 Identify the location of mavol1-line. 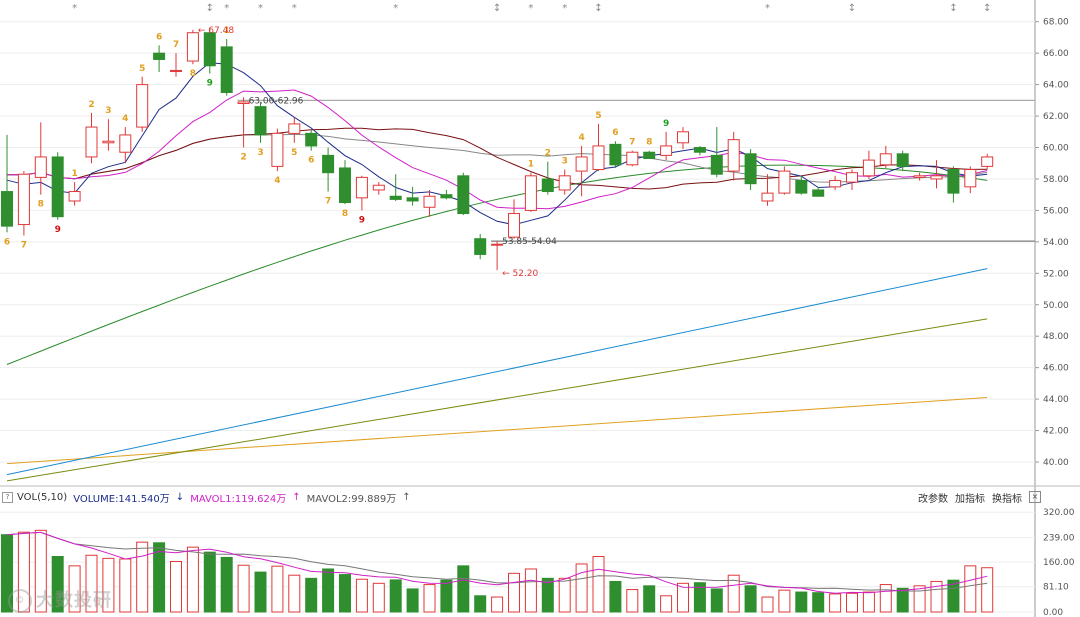
(497, 562).